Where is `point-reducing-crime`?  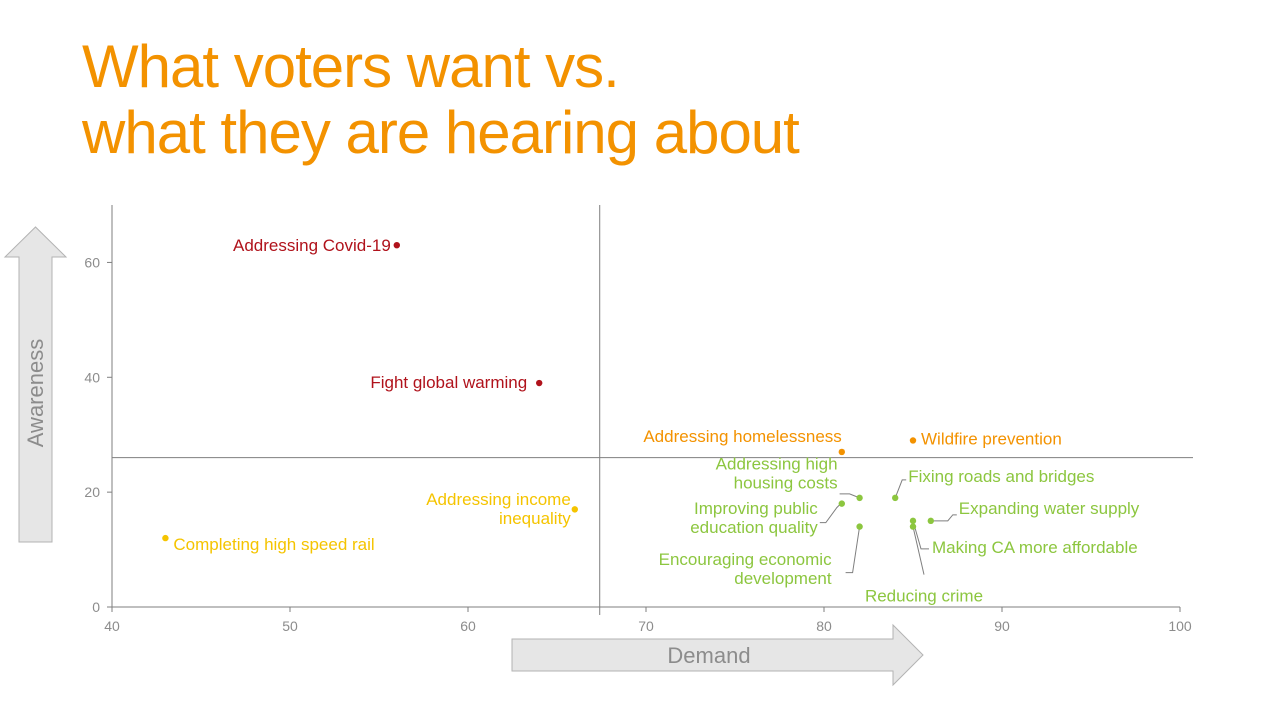 point-reducing-crime is located at coordinates (913, 526).